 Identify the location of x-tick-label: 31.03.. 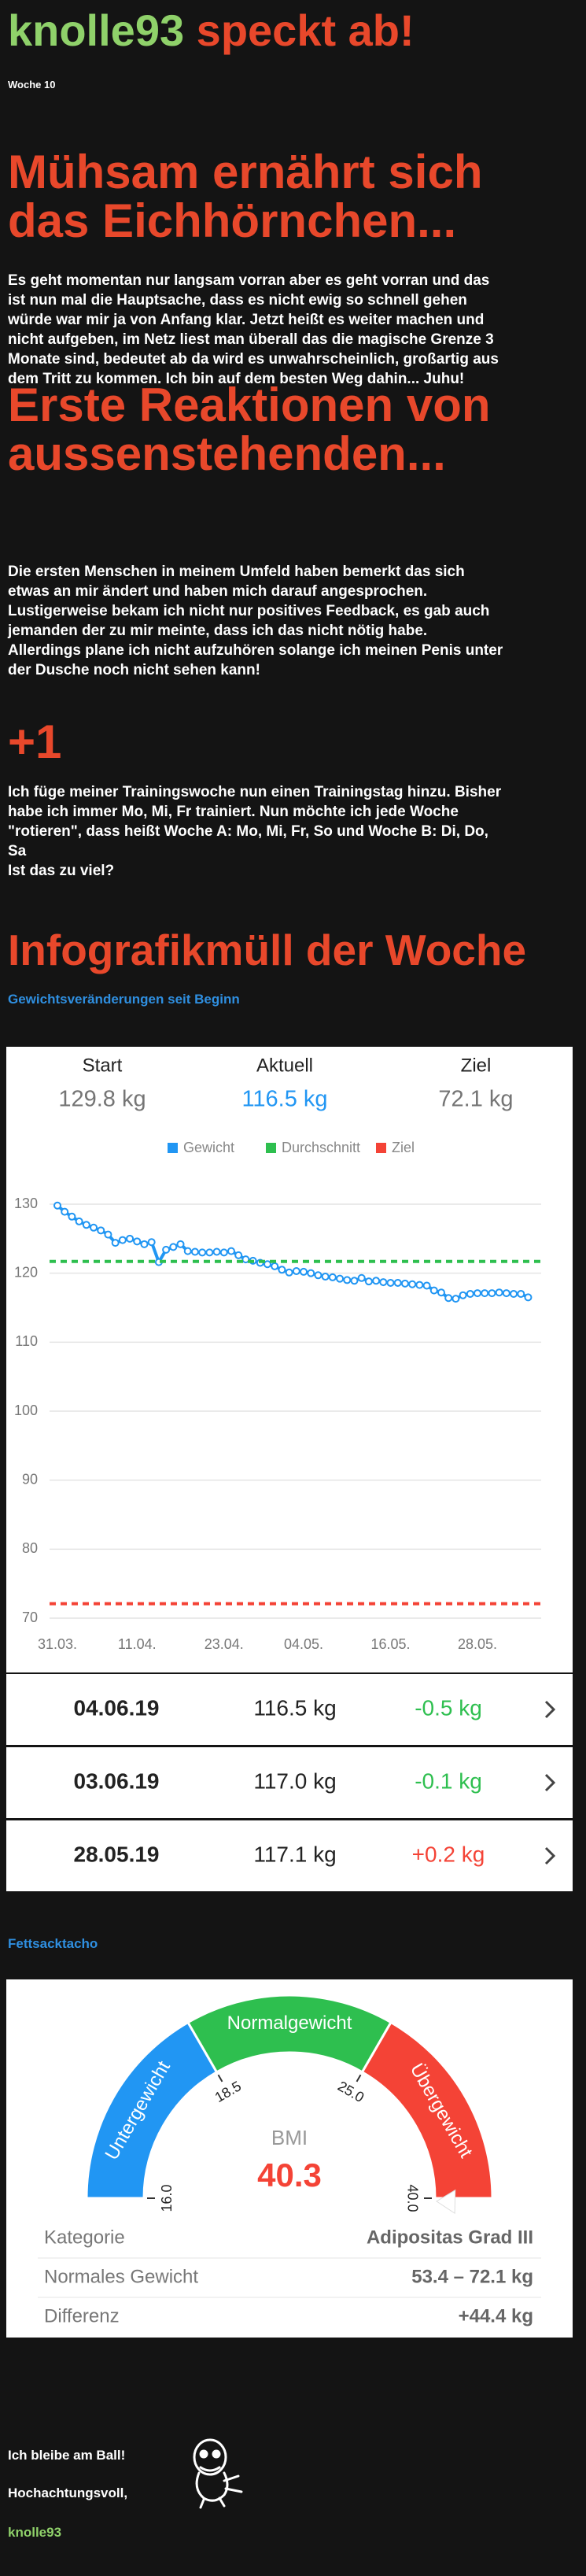
(57, 1644).